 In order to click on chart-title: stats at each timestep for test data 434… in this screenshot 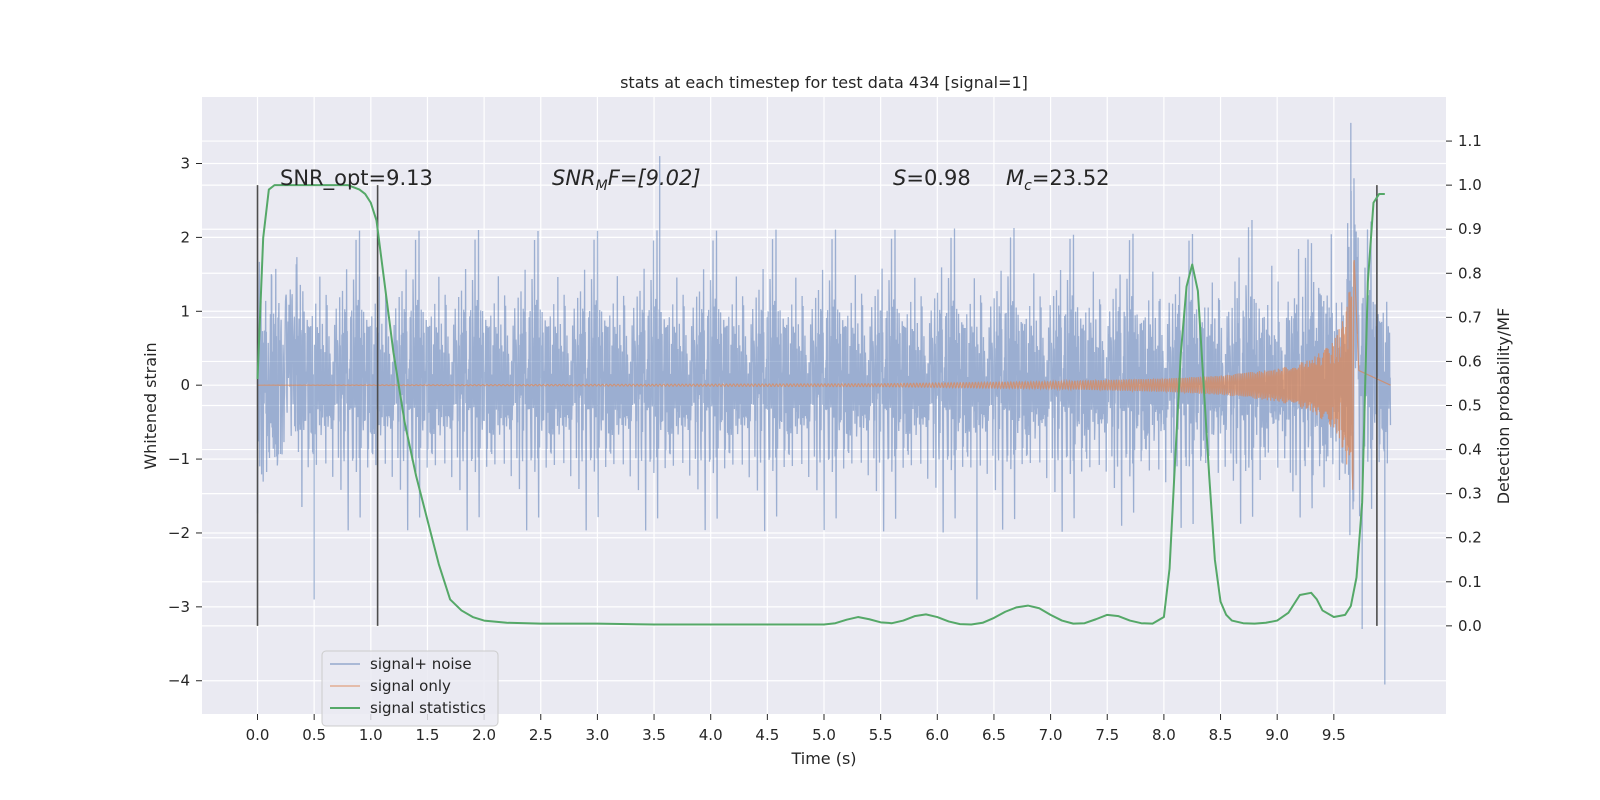, I will do `click(824, 82)`.